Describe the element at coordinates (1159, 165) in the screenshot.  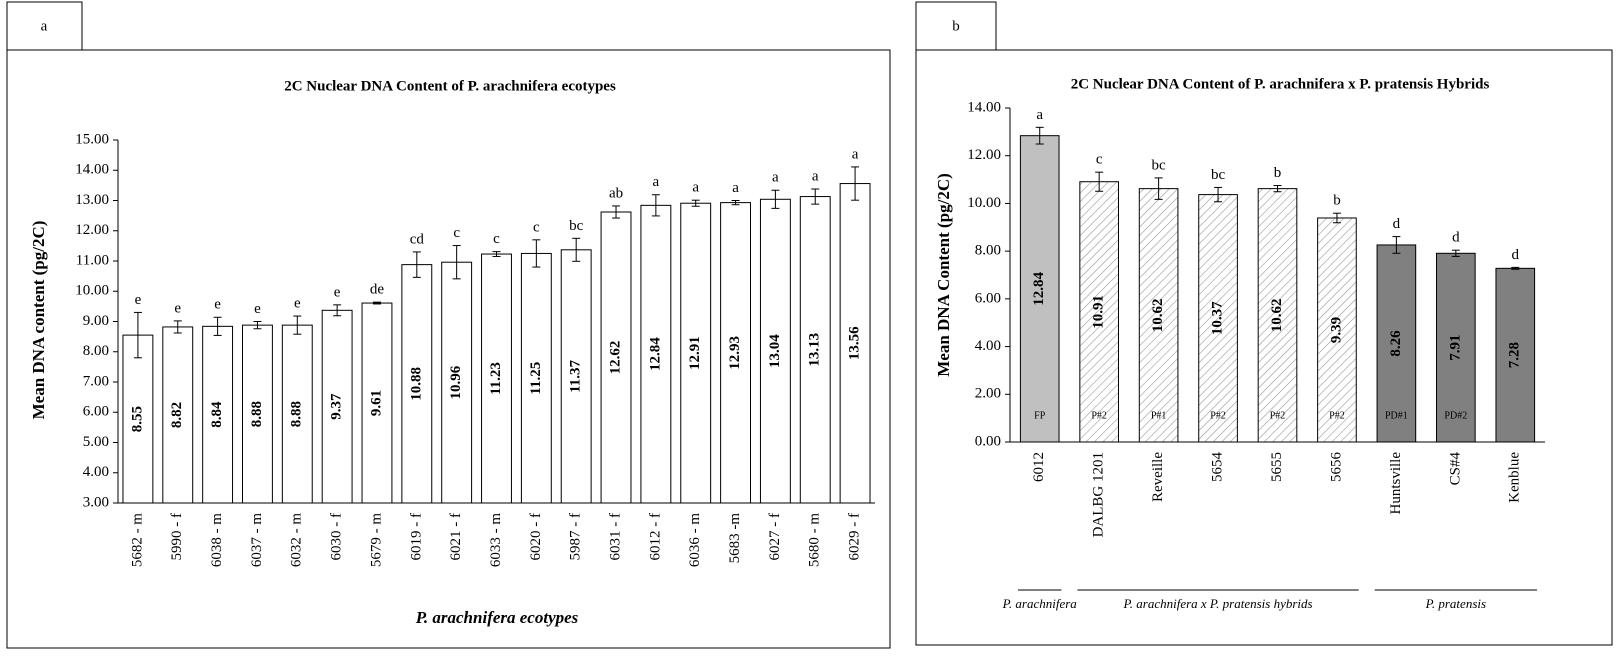
I see `significance-letter: bc` at that location.